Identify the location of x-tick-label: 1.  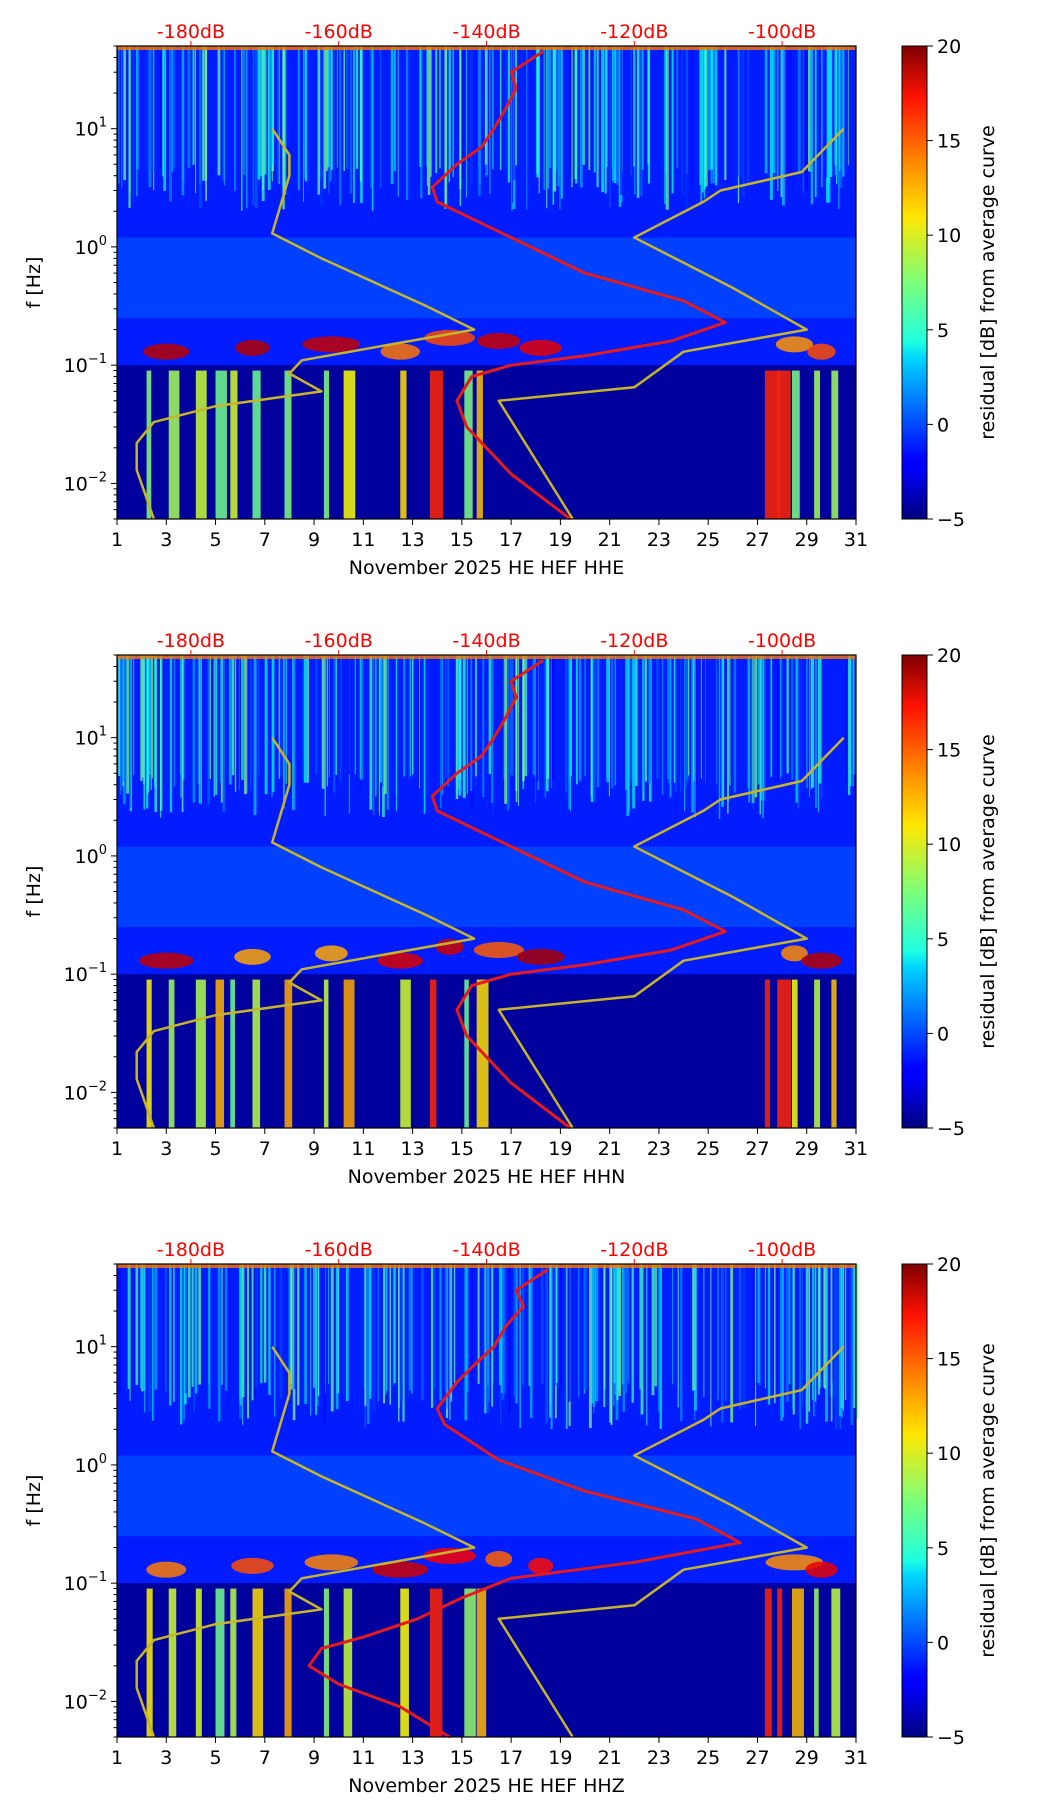
(117, 1149).